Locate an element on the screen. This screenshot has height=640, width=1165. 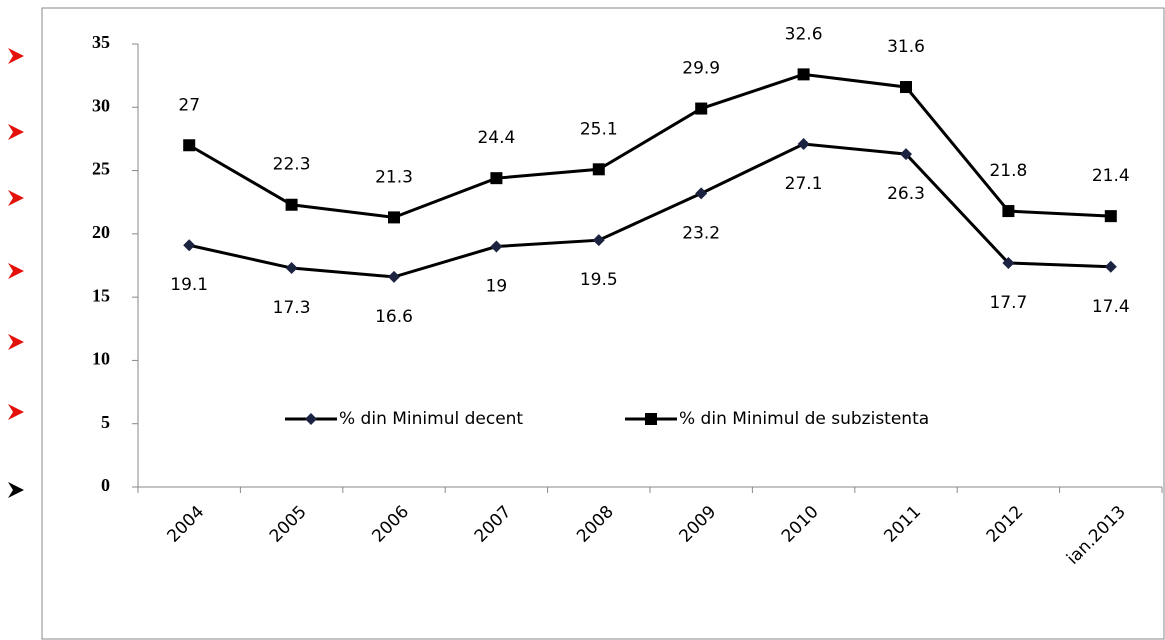
data-label: 25.1 is located at coordinates (599, 129).